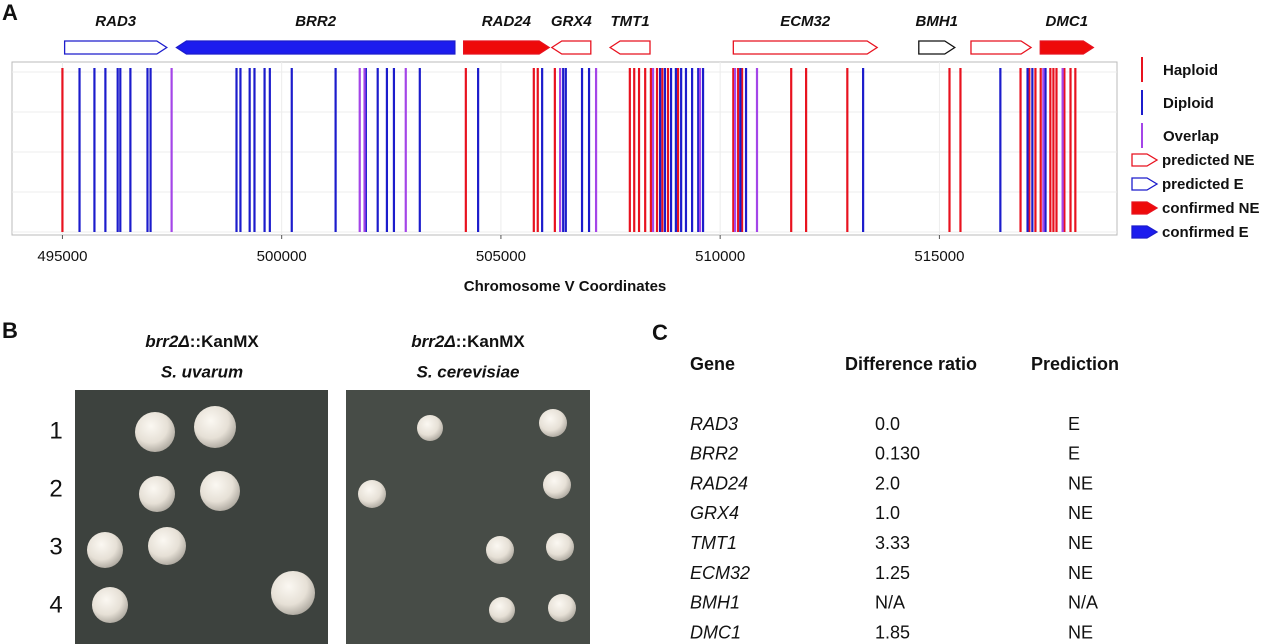 This screenshot has height=644, width=1280. What do you see at coordinates (1203, 184) in the screenshot?
I see `legend-label: predicted E` at bounding box center [1203, 184].